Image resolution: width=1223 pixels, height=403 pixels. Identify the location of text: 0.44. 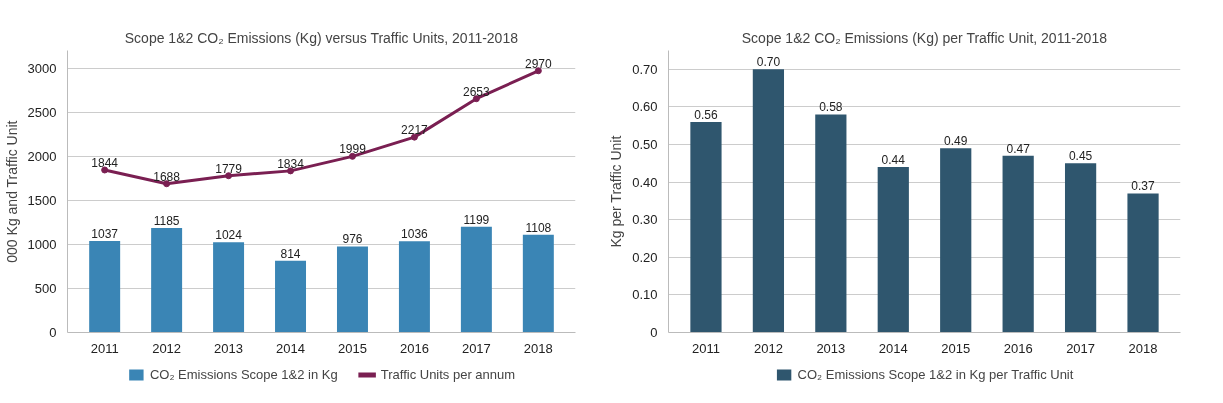
(893, 160).